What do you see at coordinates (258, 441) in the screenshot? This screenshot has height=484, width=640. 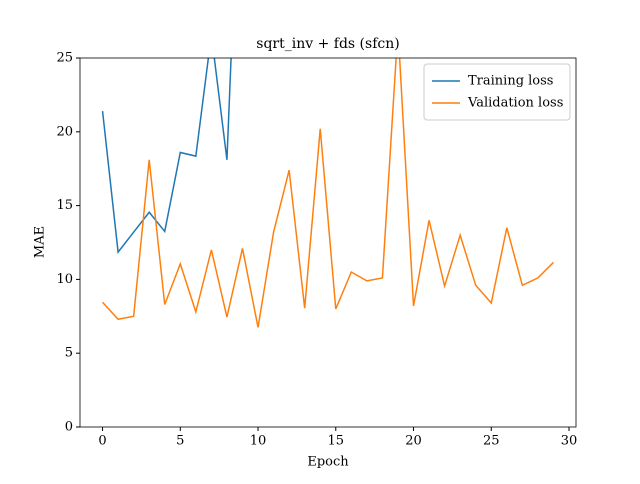 I see `x-tick-label: 10` at bounding box center [258, 441].